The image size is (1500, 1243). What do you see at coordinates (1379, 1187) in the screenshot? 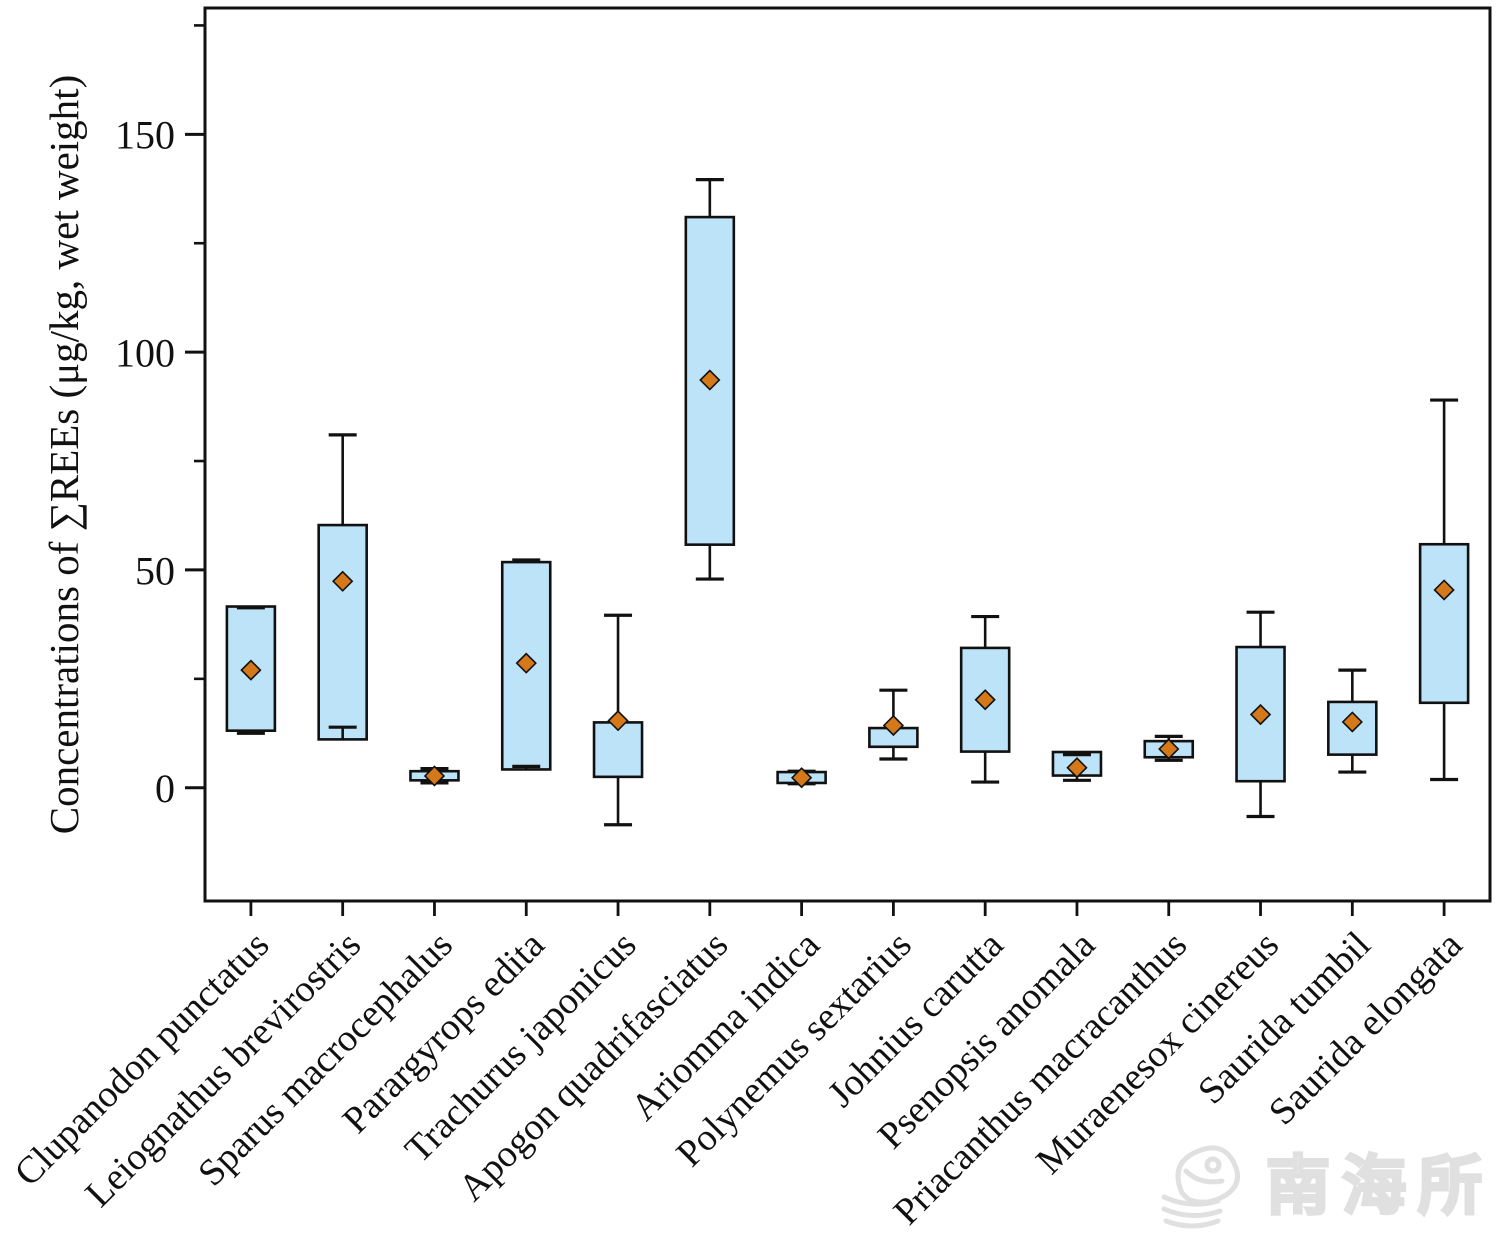
I see `watermark-text: 南海所` at bounding box center [1379, 1187].